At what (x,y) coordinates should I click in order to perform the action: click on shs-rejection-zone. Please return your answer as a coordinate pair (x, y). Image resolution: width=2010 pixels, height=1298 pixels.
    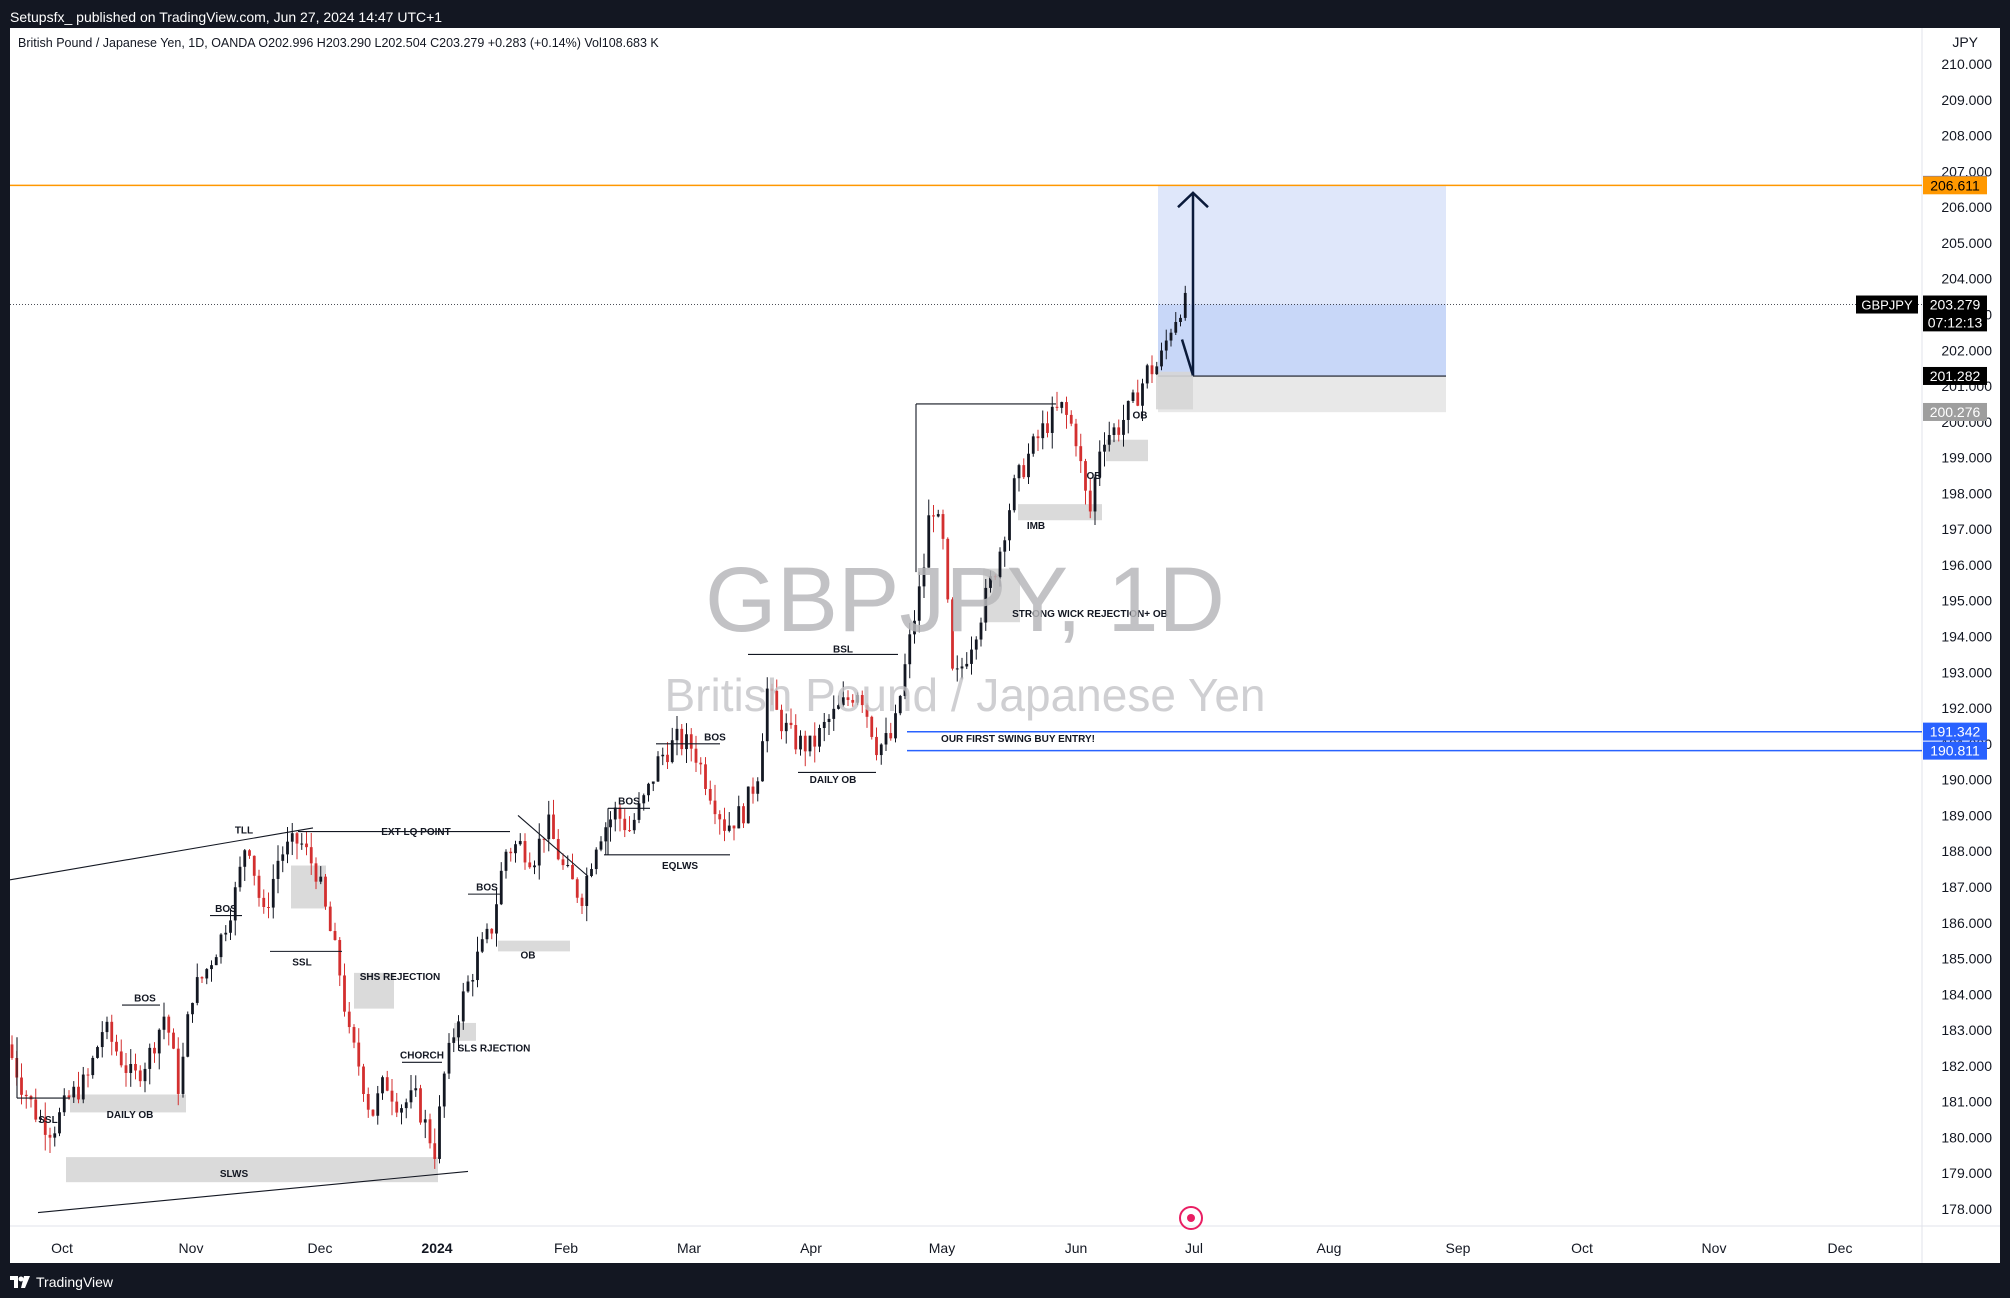
    Looking at the image, I should click on (374, 990).